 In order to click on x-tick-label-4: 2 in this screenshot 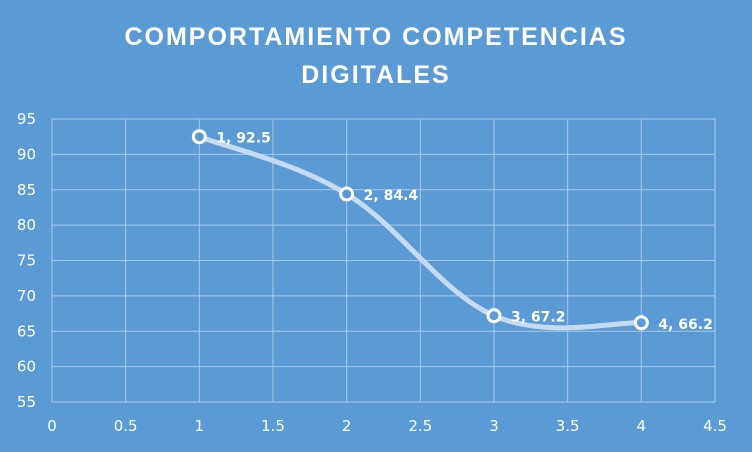, I will do `click(347, 426)`.